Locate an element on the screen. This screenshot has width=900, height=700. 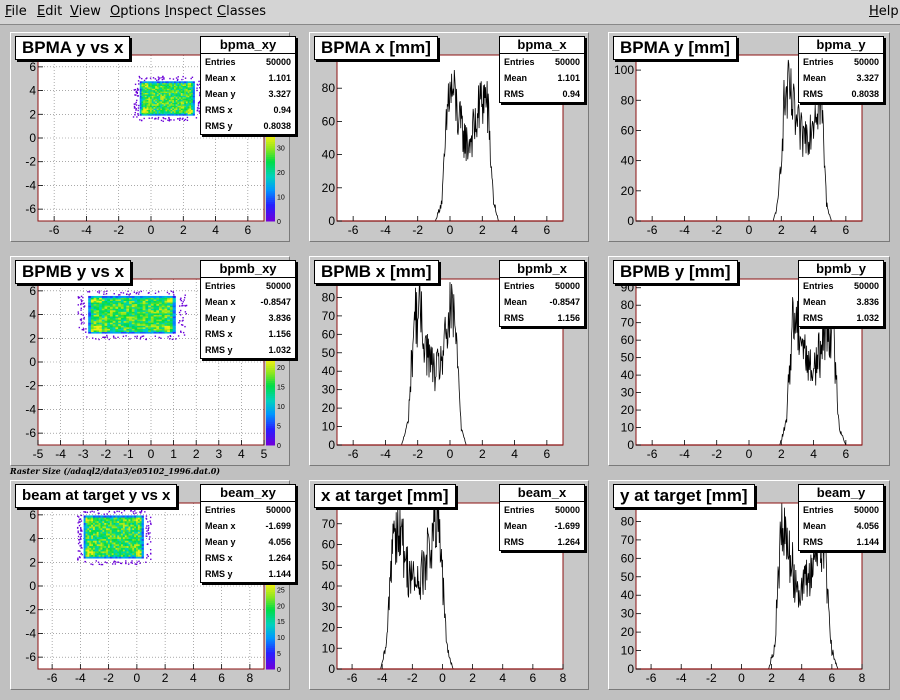
menu-inspect: Inspect is located at coordinates (189, 11).